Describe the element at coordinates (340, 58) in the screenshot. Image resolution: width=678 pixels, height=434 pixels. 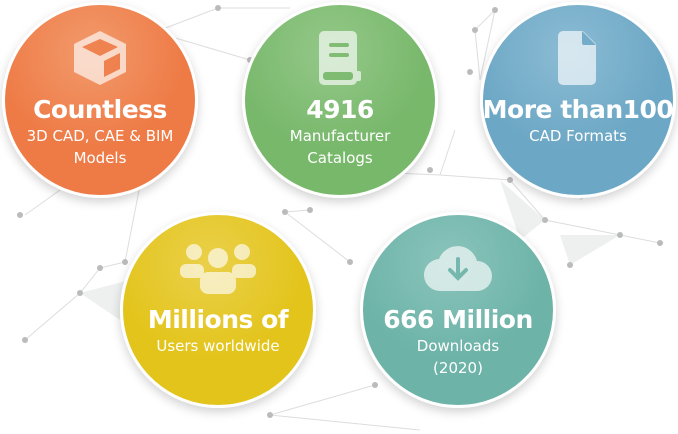
I see `book-icon` at that location.